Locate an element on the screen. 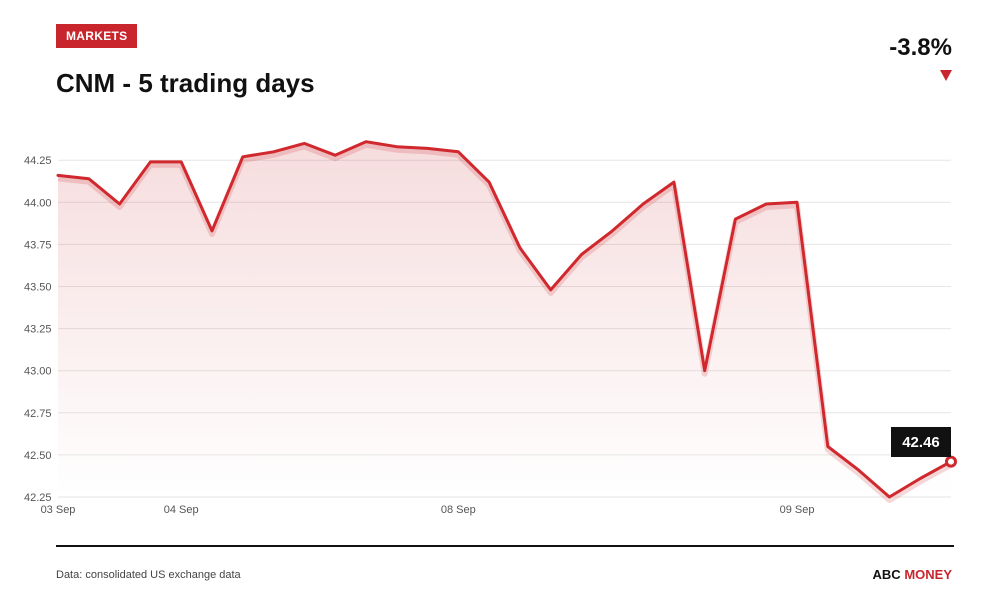 This screenshot has height=600, width=1000. y-tick-label: 43.25 is located at coordinates (38, 330).